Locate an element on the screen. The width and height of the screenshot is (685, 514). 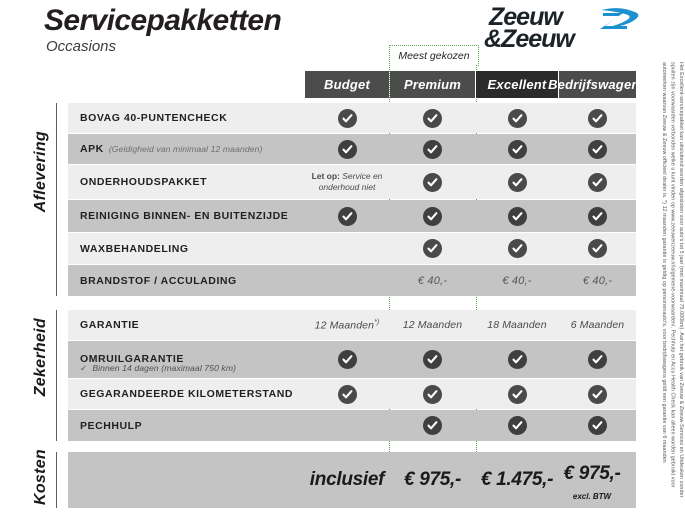
table-row: PECHHULP is located at coordinates (352, 425).